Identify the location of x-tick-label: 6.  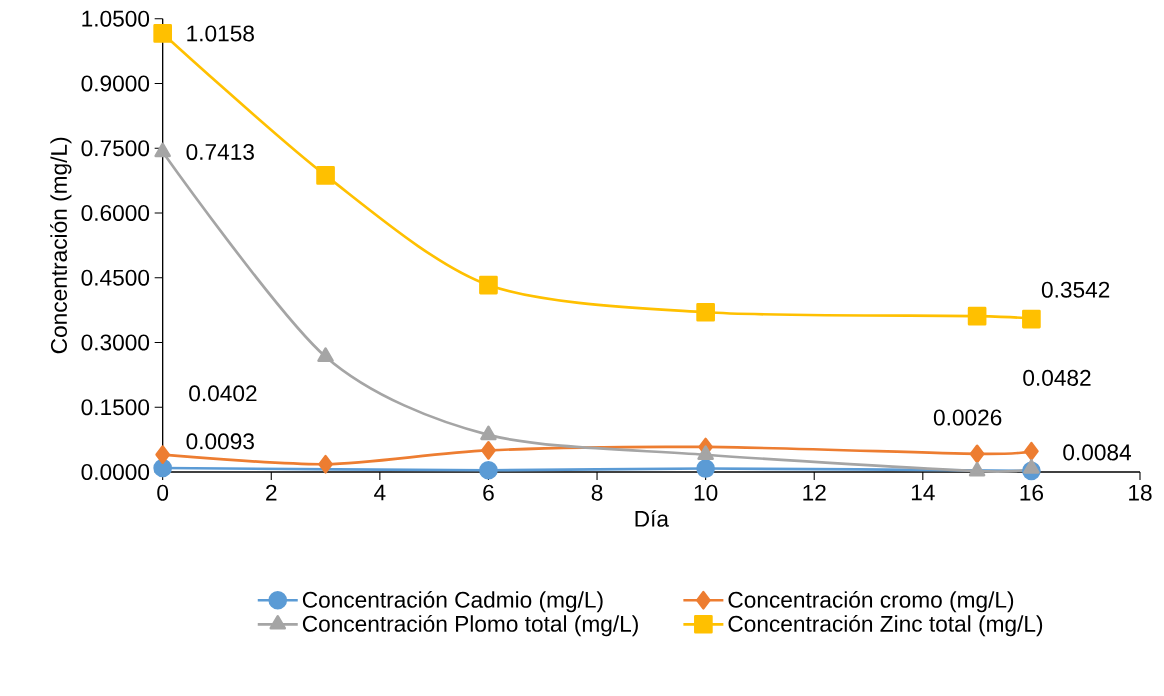
(488, 492).